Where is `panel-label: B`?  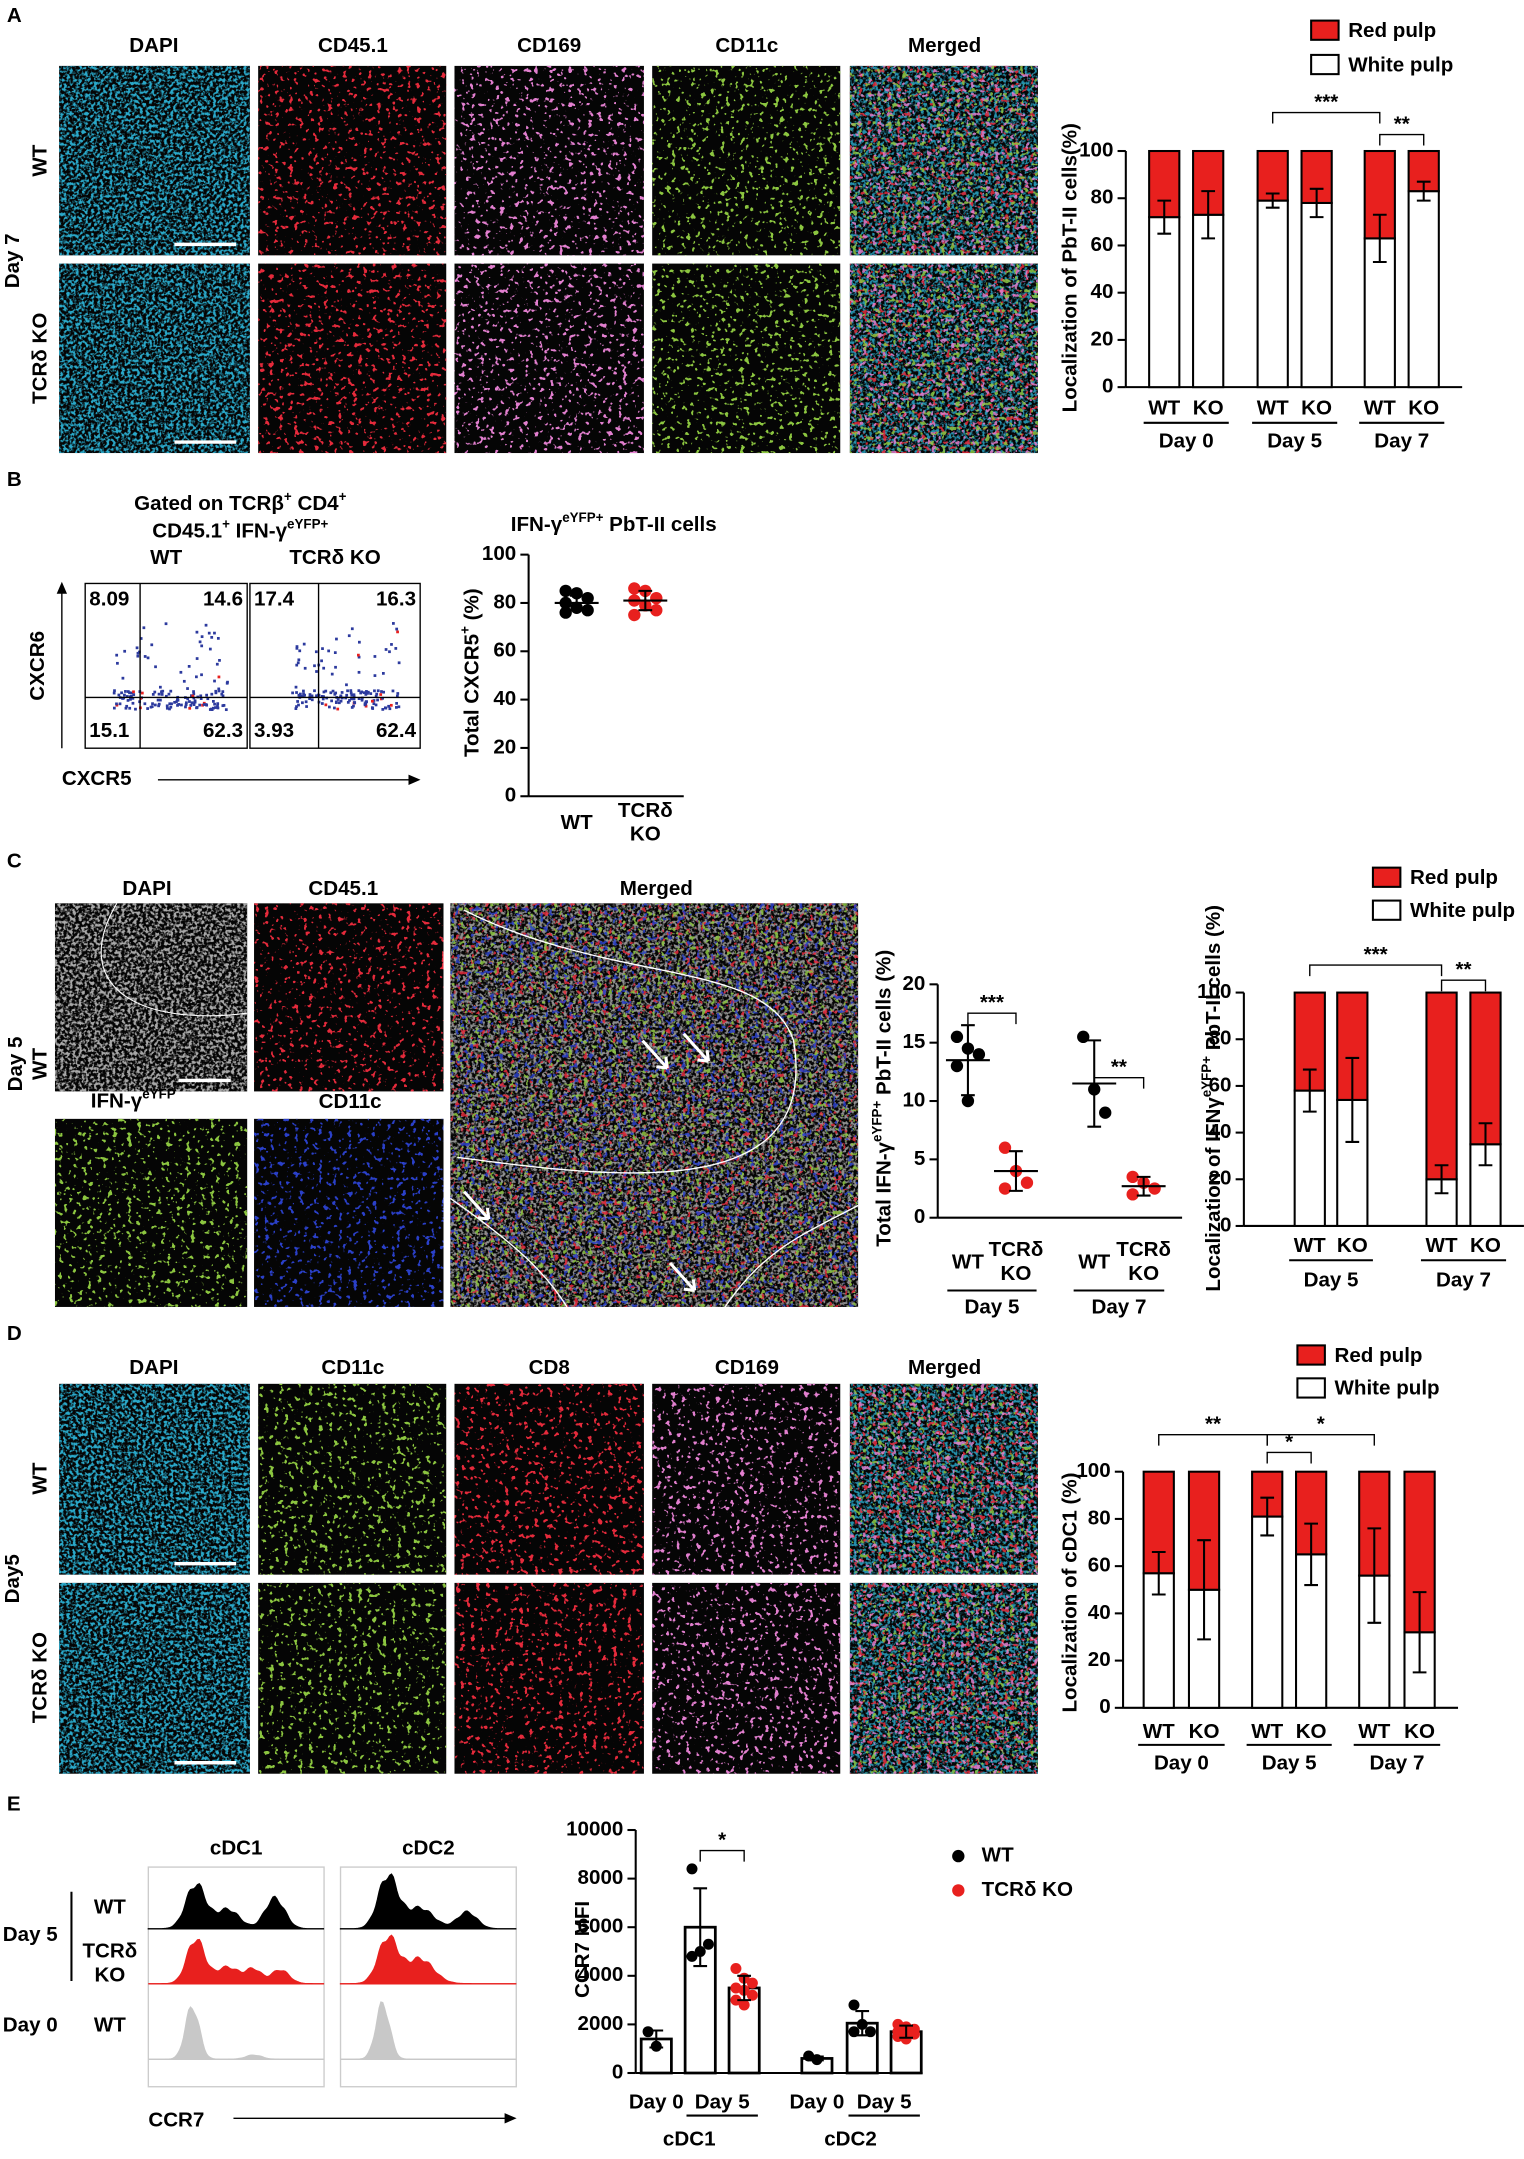 panel-label: B is located at coordinates (14, 479).